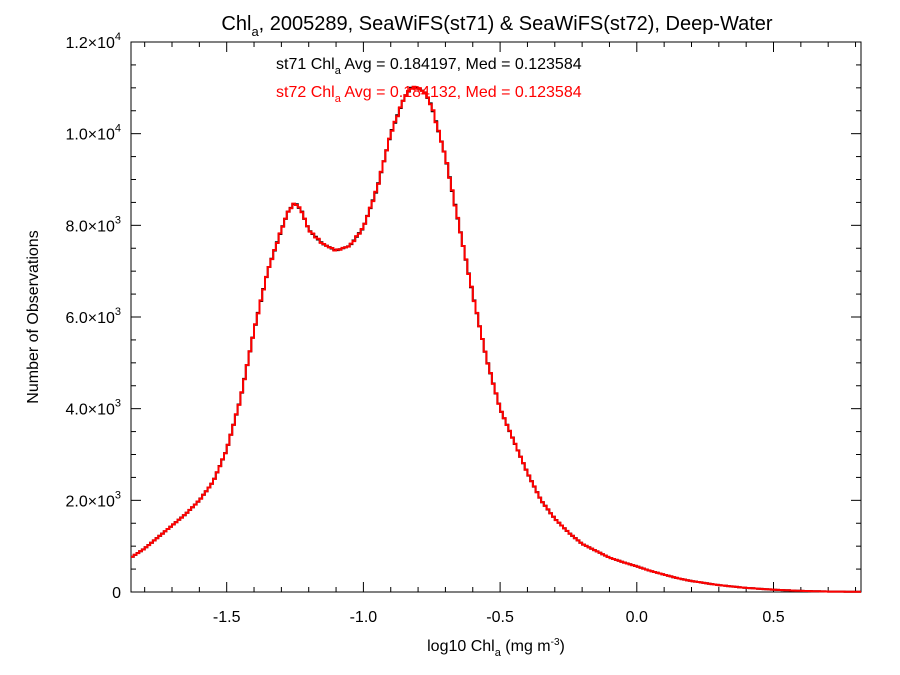 This screenshot has height=675, width=900. Describe the element at coordinates (773, 617) in the screenshot. I see `x-tick-label: 0.5` at that location.